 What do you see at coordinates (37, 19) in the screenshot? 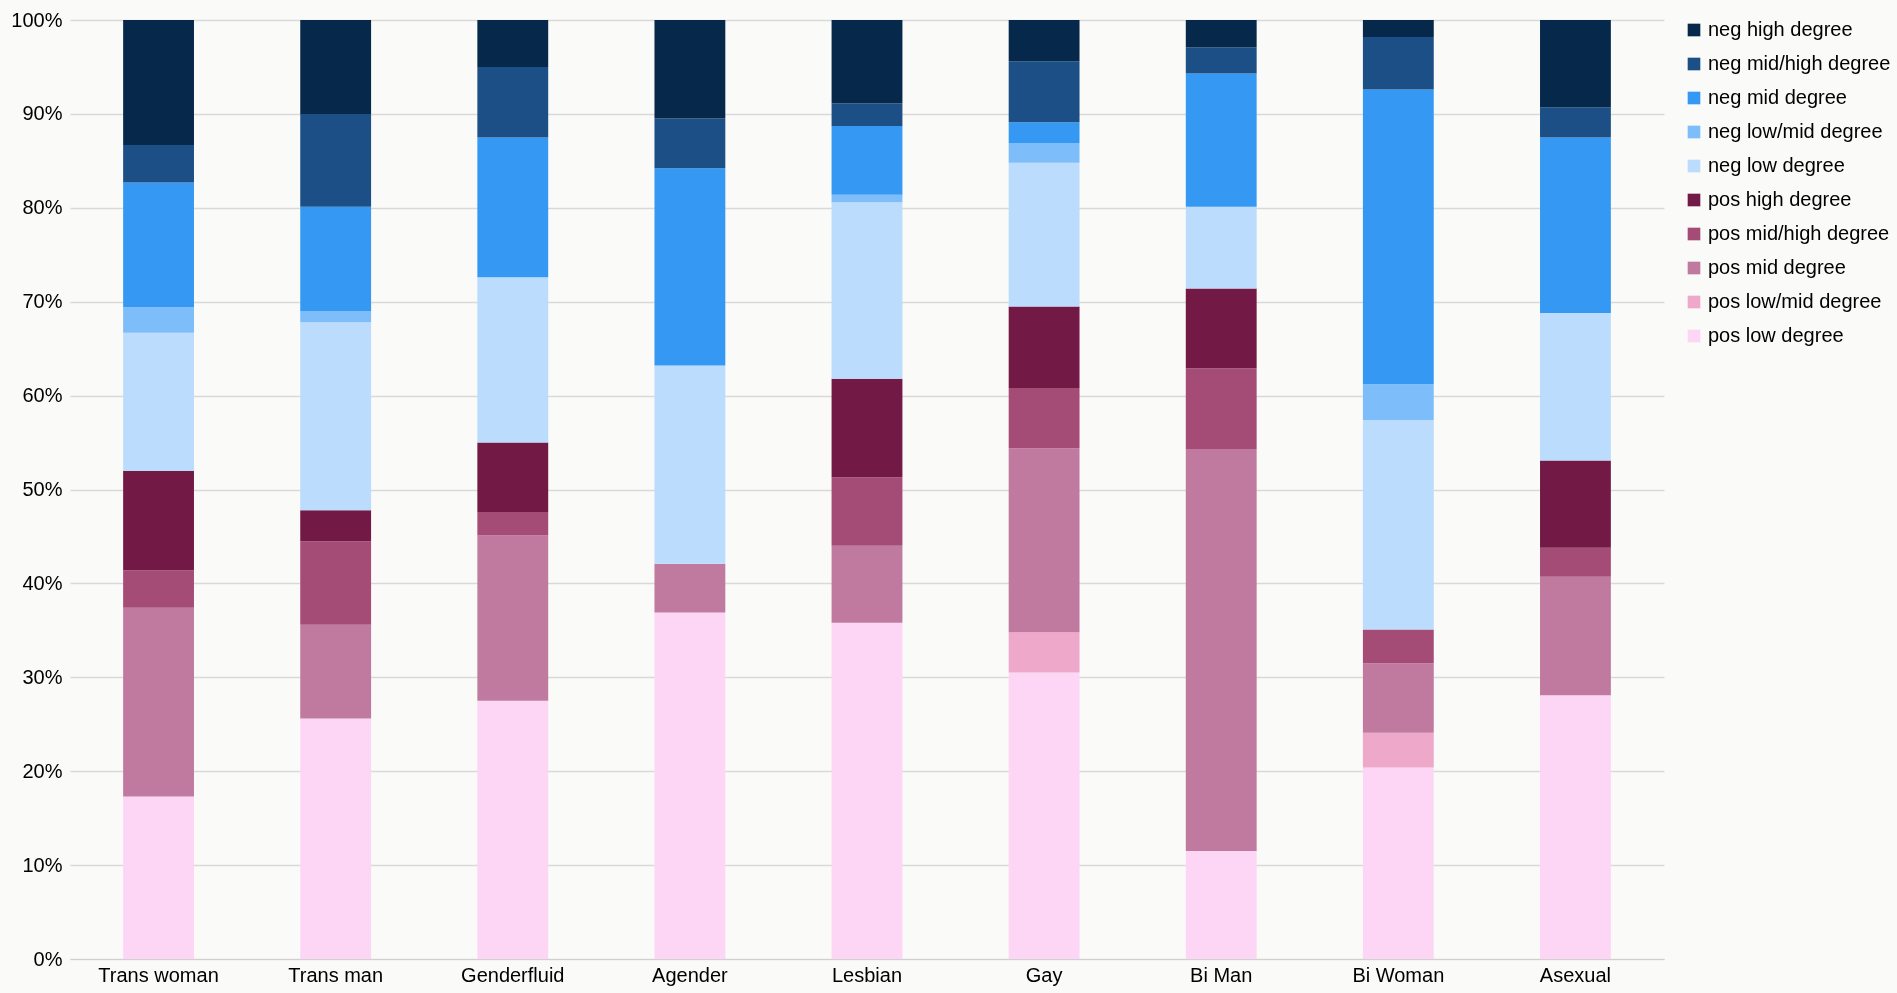
I see `y-tick-label: 100%` at bounding box center [37, 19].